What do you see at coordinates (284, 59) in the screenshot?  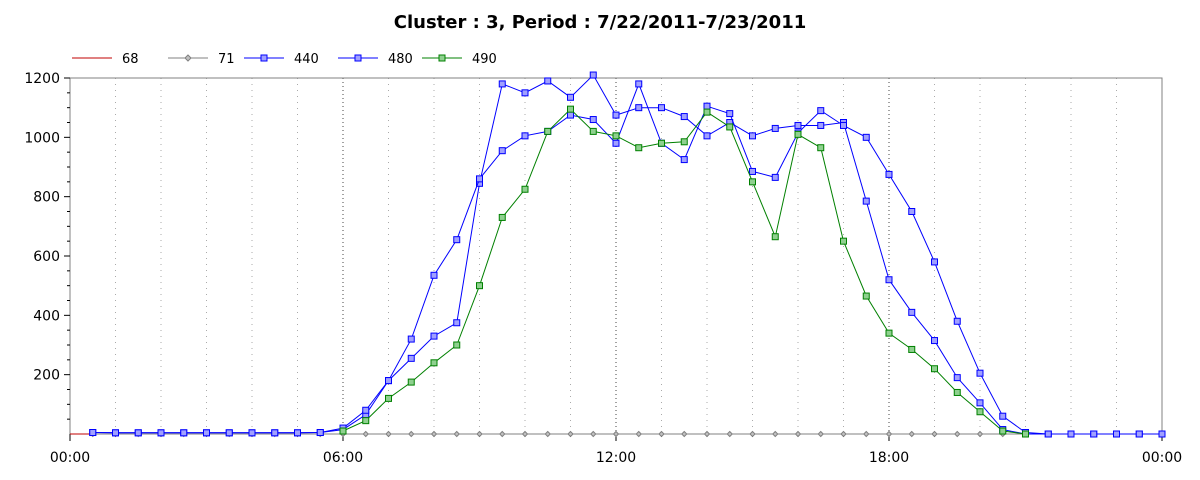 I see `legend: 68 71 440 480 490` at bounding box center [284, 59].